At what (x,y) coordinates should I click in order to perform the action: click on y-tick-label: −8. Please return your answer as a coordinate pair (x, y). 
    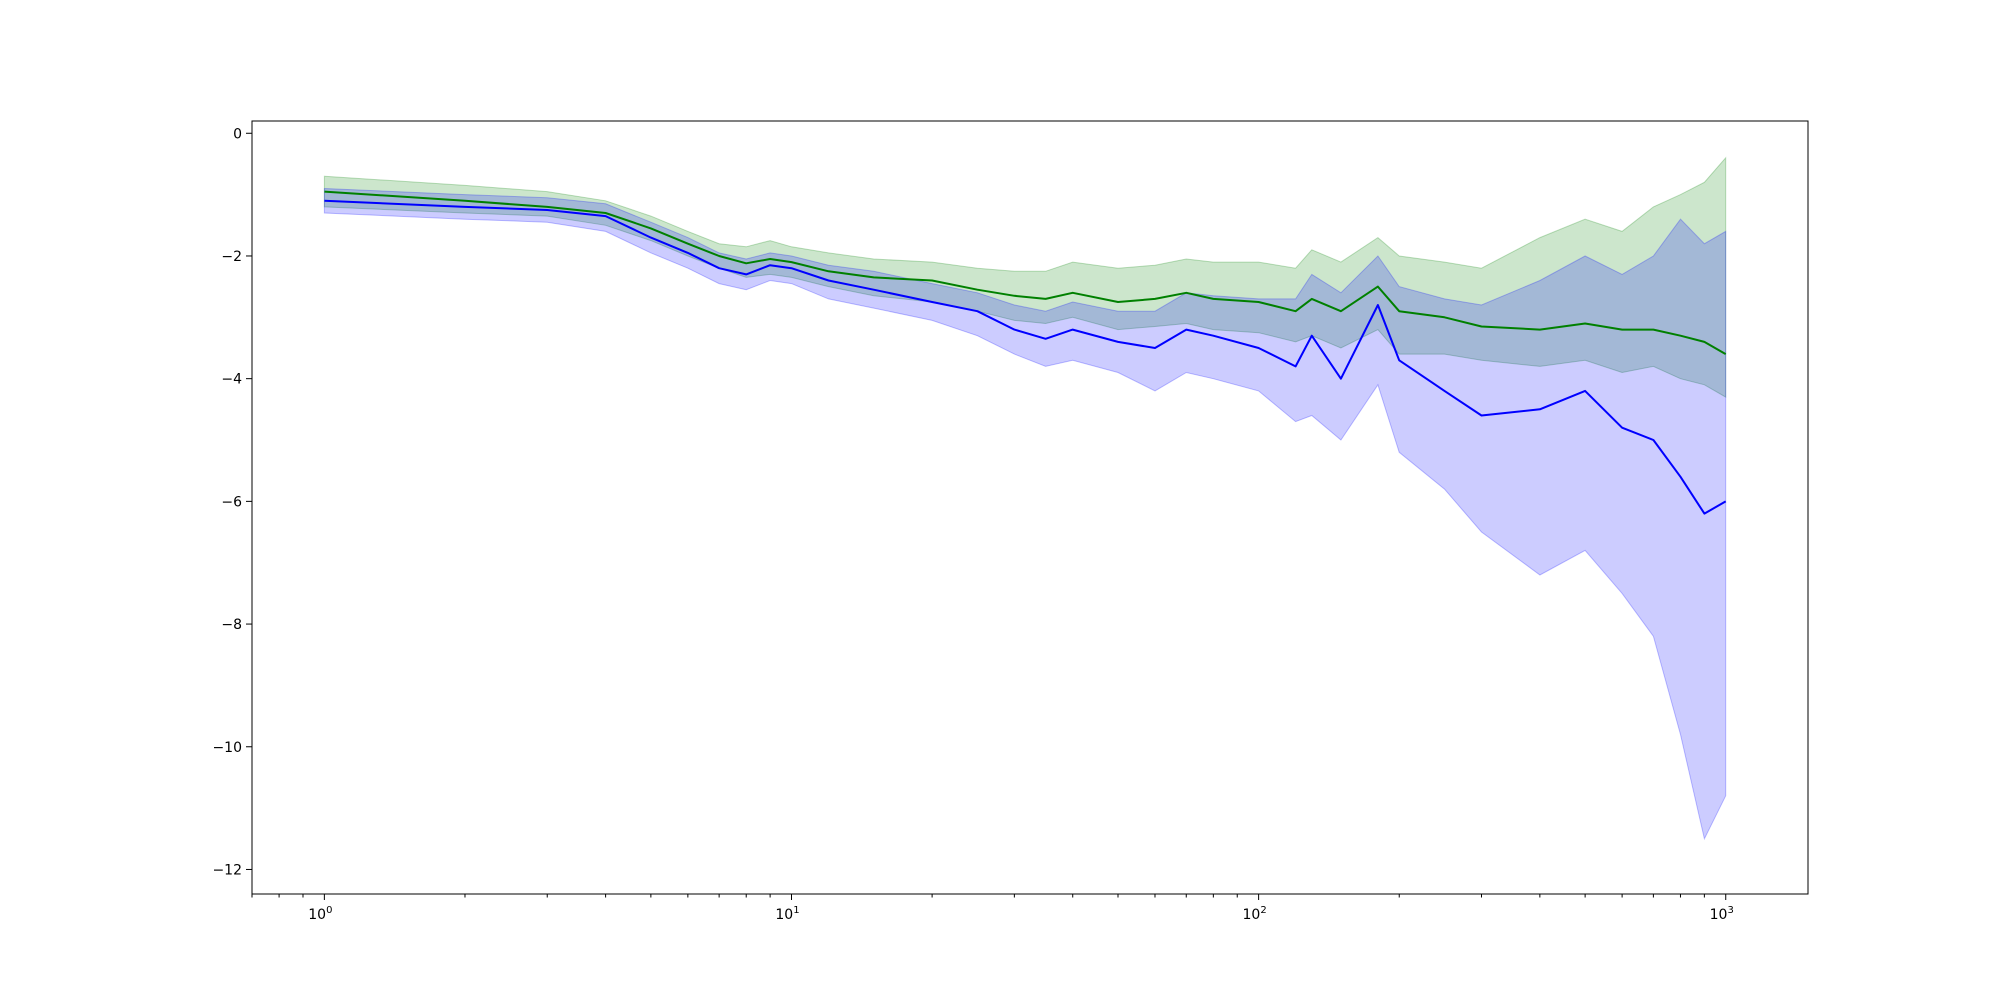
    Looking at the image, I should click on (231, 625).